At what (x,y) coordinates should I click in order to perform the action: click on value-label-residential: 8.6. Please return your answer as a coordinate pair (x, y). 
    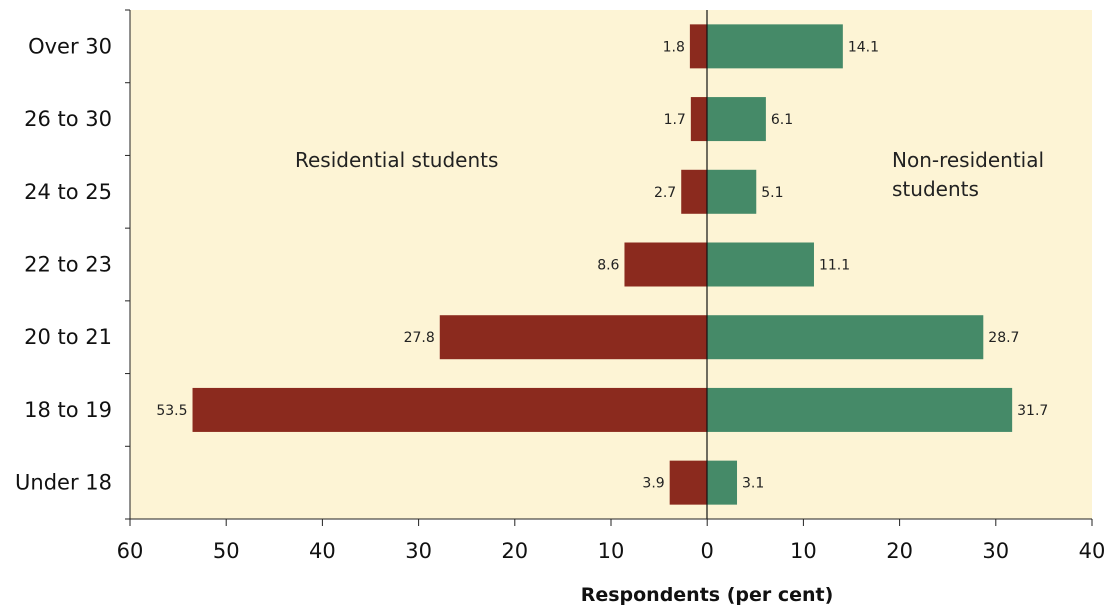
    Looking at the image, I should click on (608, 266).